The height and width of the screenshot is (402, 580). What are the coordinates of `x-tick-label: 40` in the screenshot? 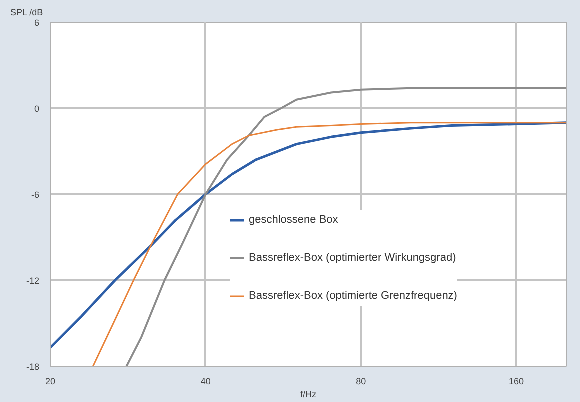 It's located at (205, 381).